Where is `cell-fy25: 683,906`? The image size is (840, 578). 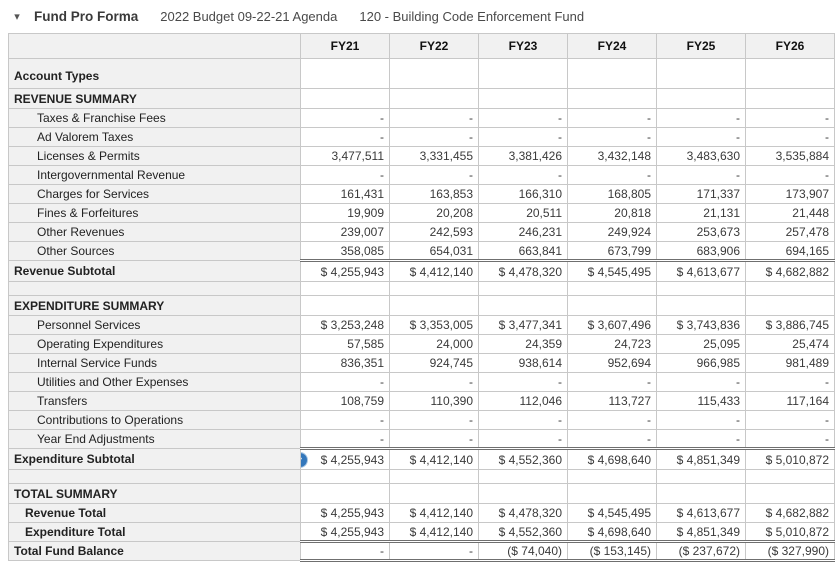
cell-fy25: 683,906 is located at coordinates (701, 251).